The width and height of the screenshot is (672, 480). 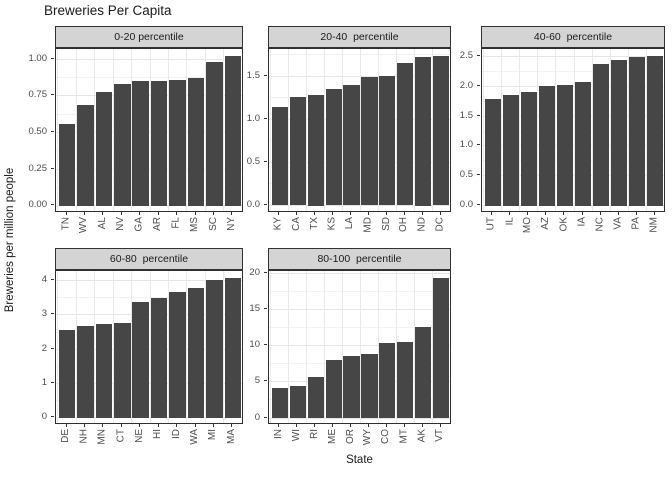 I want to click on bar-WY, so click(x=369, y=385).